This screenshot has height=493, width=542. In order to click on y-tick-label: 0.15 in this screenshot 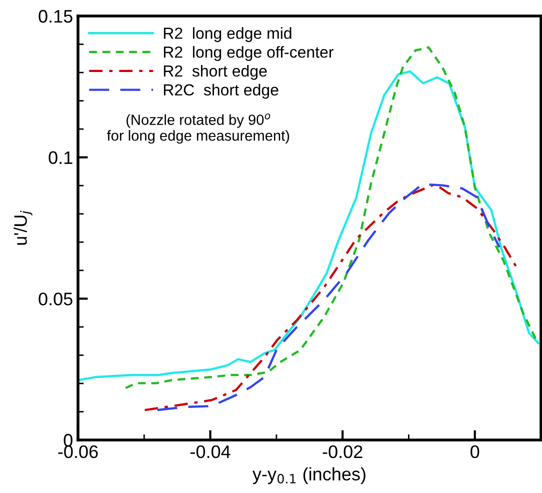, I will do `click(55, 16)`.